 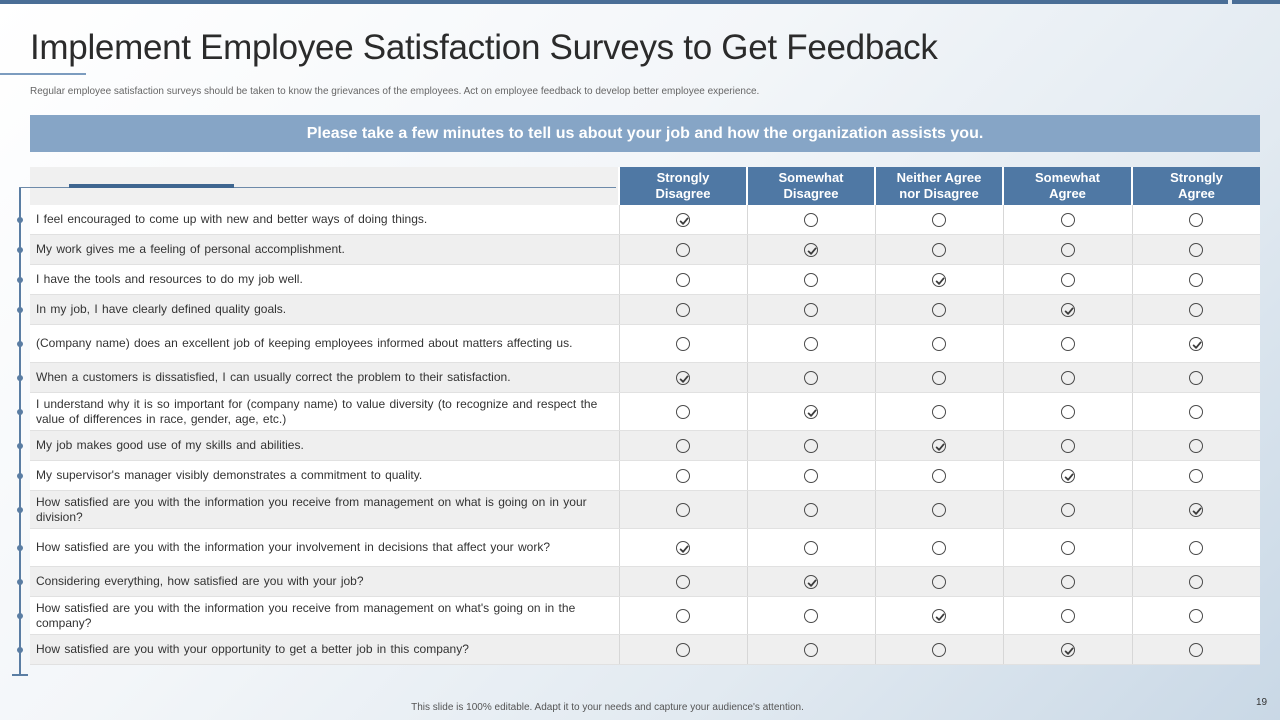 I want to click on title-underline, so click(x=43, y=74).